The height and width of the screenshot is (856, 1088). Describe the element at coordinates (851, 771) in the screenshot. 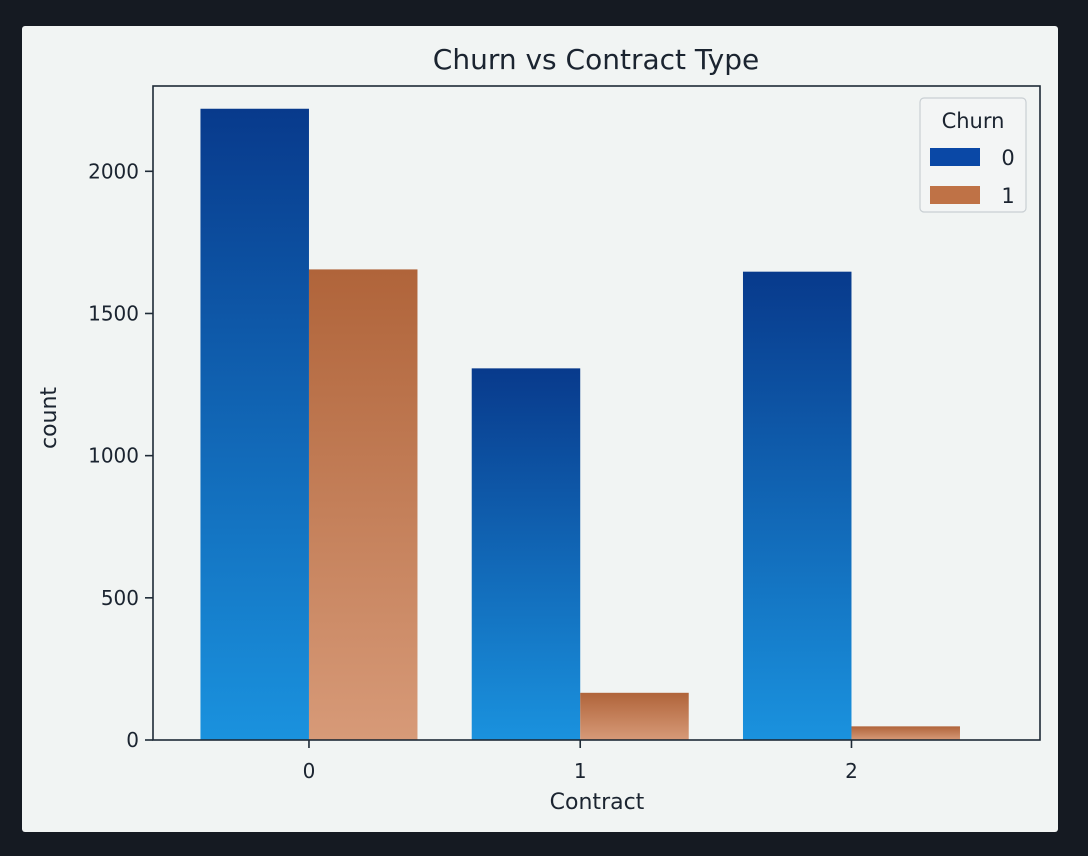

I see `x-tick-label-2: 2` at that location.